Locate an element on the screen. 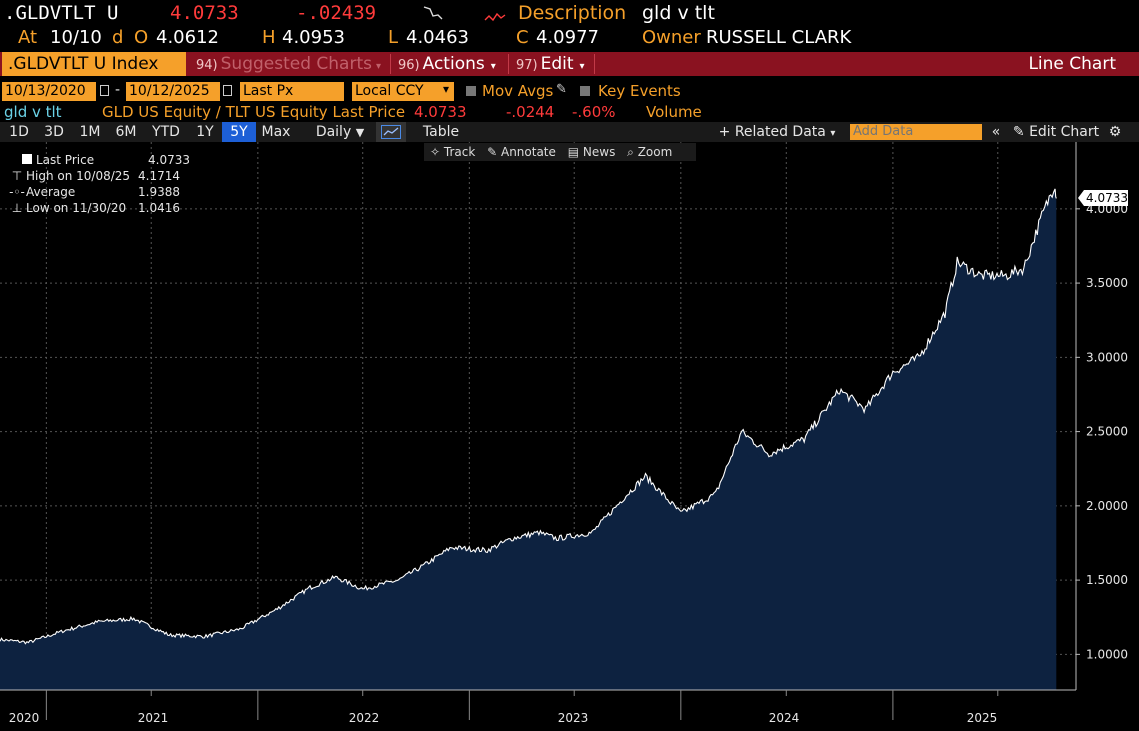 This screenshot has height=731, width=1139. security-field: .GLDVTLT U Index is located at coordinates (94, 64).